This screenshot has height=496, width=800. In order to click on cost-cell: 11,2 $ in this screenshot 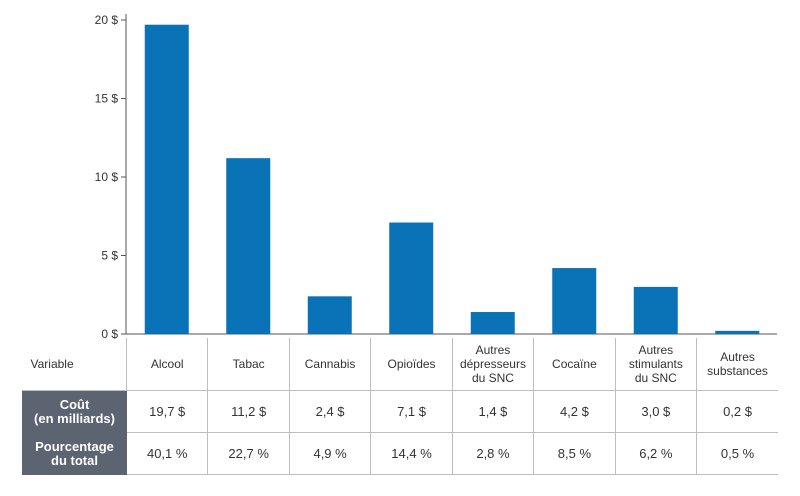, I will do `click(248, 411)`.